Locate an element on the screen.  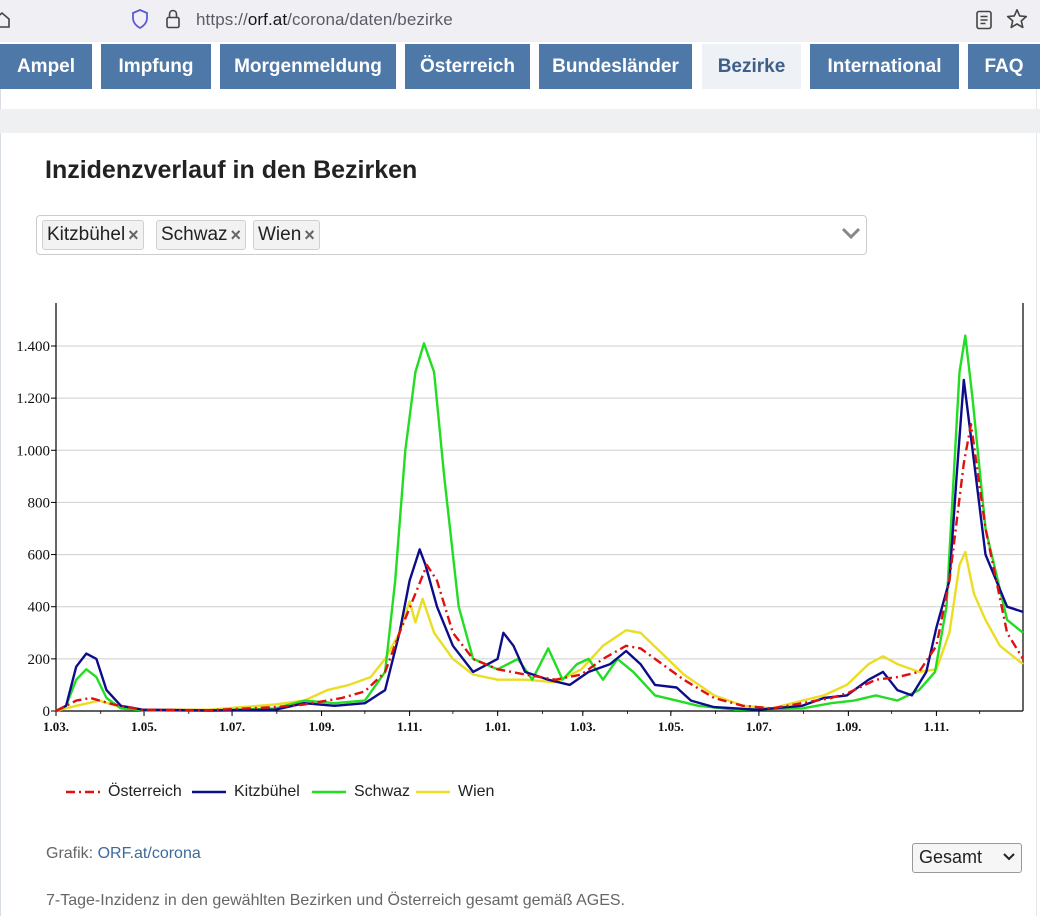
url-host: orf.at is located at coordinates (267, 19).